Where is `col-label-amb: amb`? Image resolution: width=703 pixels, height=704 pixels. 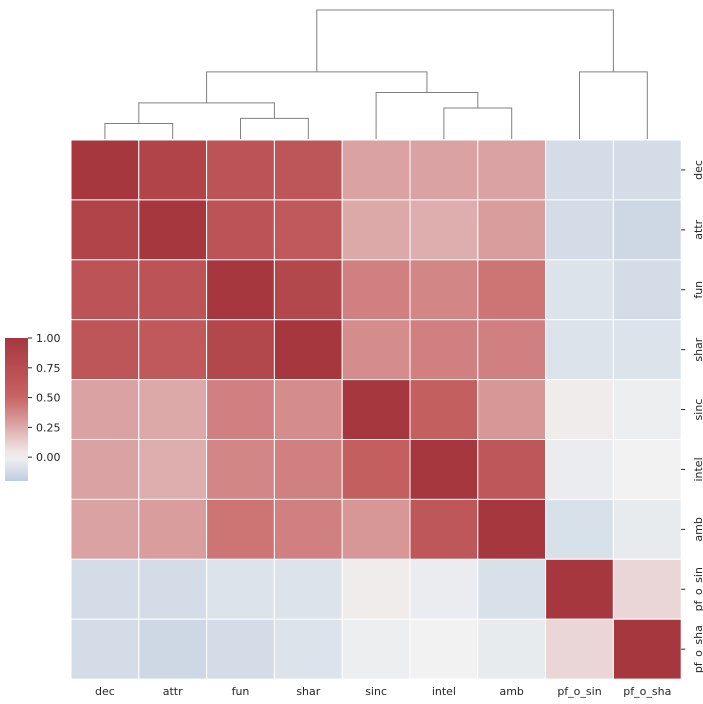 col-label-amb: amb is located at coordinates (511, 691).